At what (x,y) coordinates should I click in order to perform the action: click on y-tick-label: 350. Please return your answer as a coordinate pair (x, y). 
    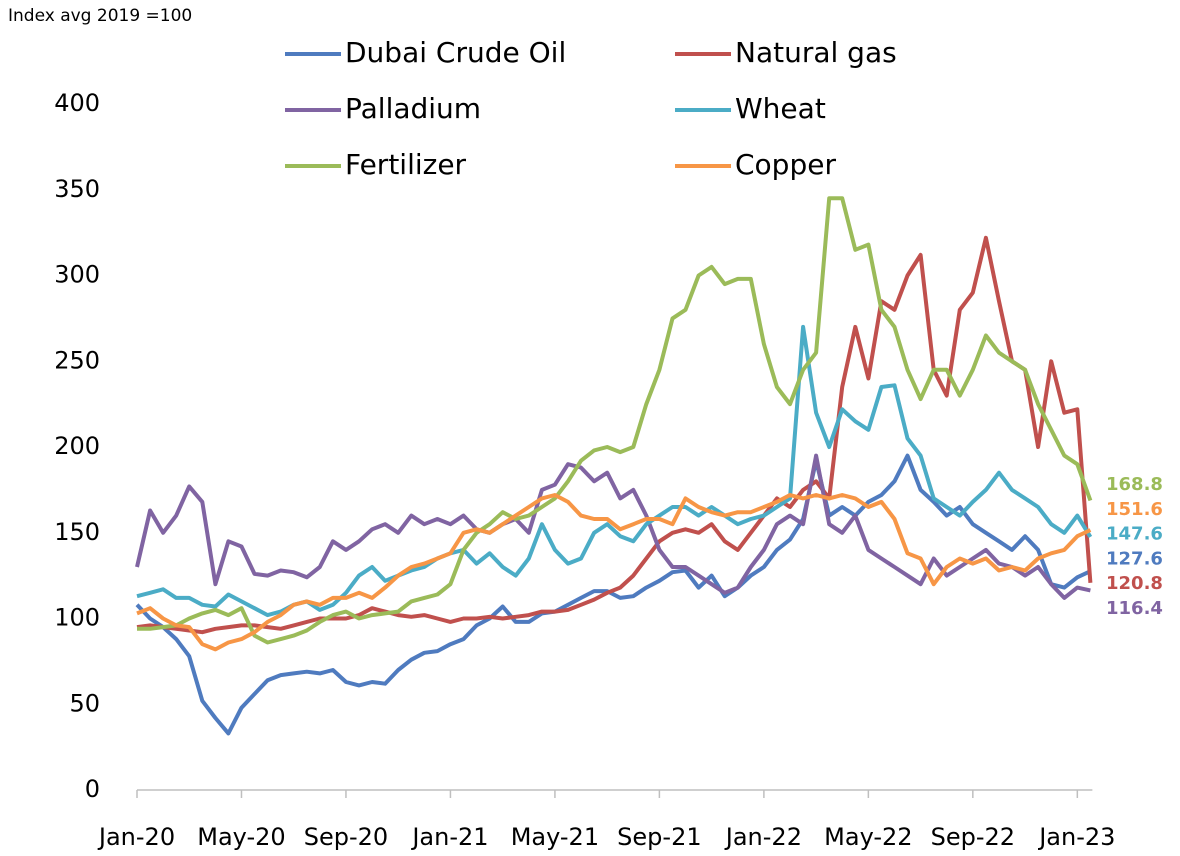
    Looking at the image, I should click on (77, 189).